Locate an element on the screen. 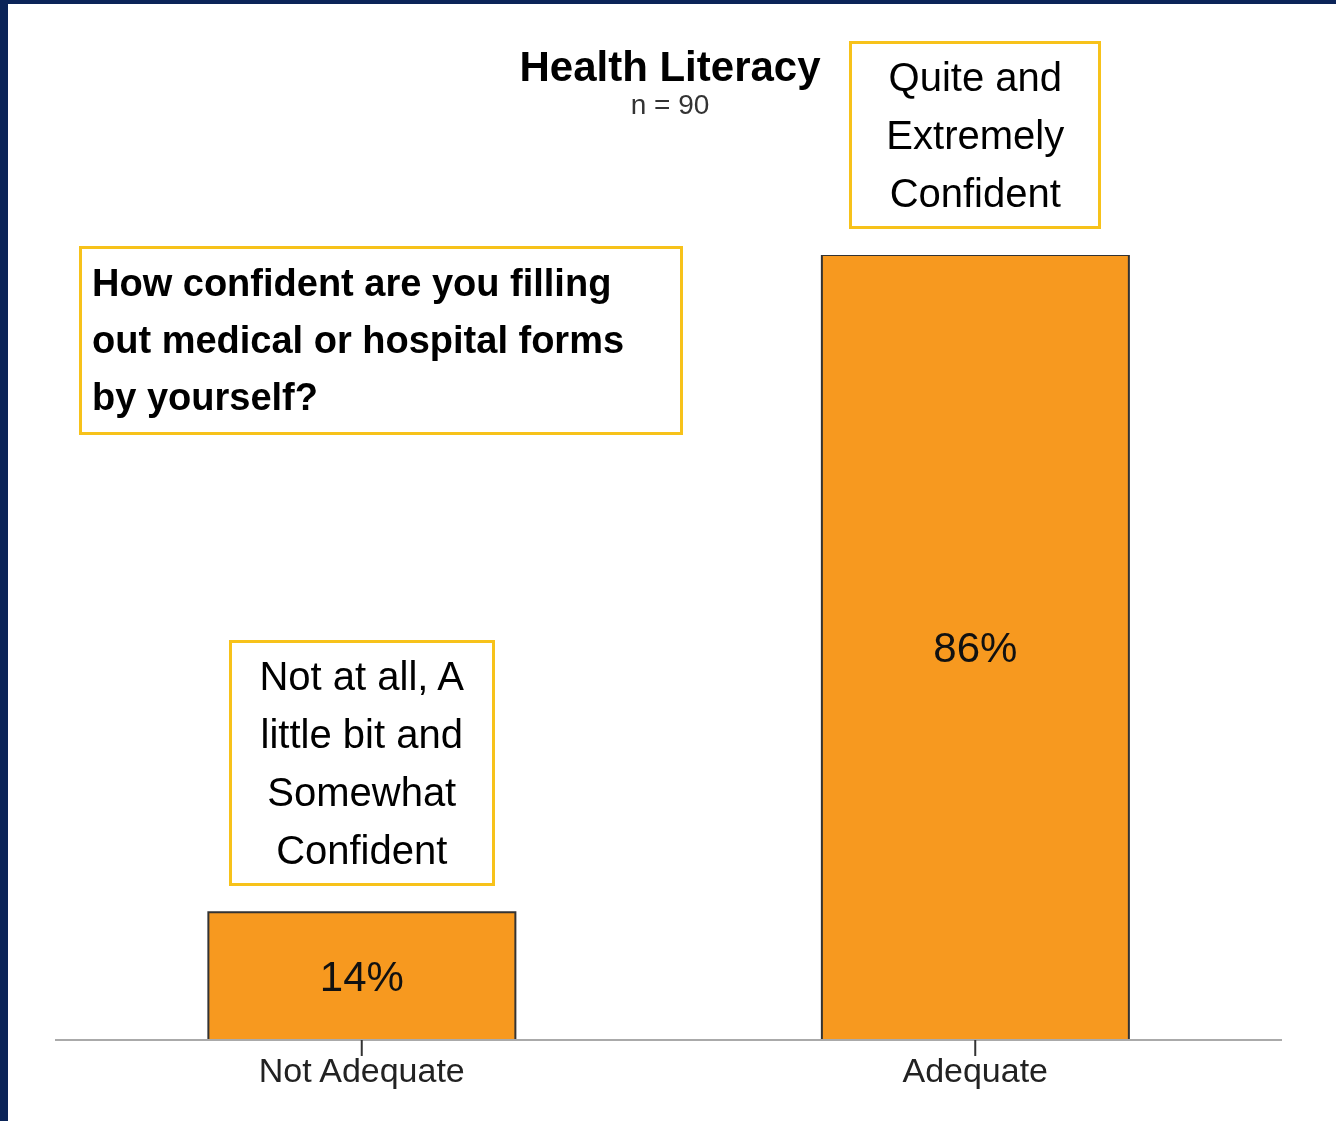  annotation: How confident are you filling out medical or hospital forms by yourself? is located at coordinates (381, 340).